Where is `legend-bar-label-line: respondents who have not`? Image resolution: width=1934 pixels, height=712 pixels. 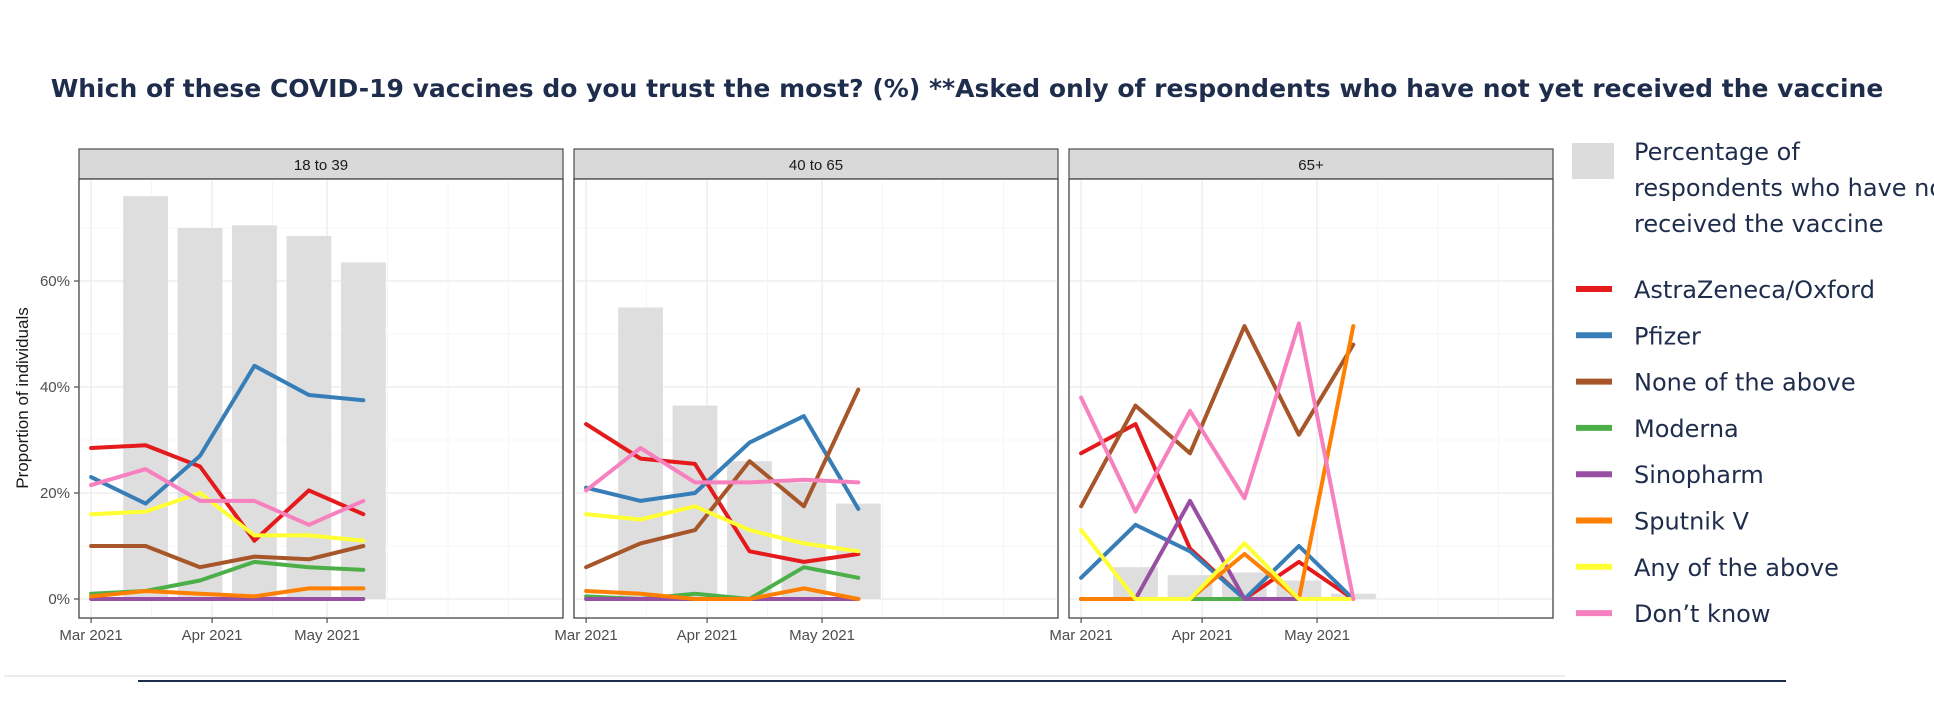
legend-bar-label-line: respondents who have not is located at coordinates (1784, 188).